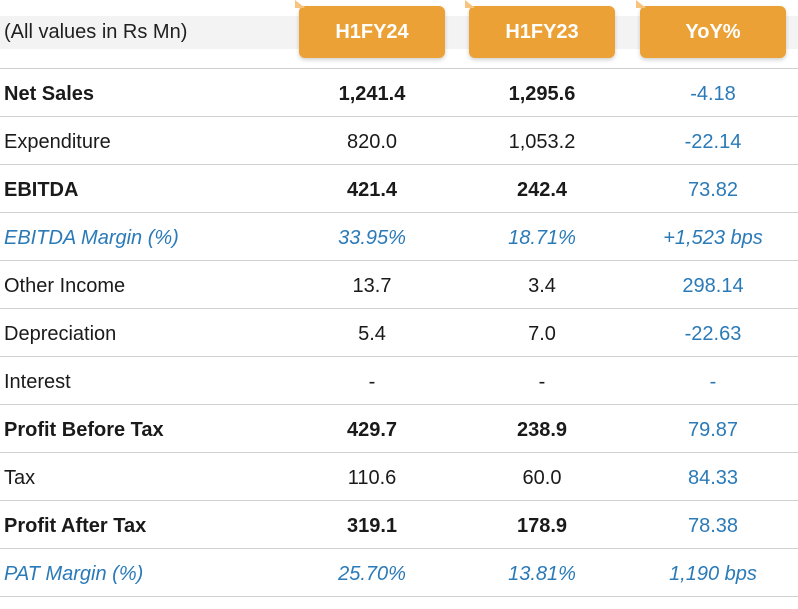 The height and width of the screenshot is (609, 798). What do you see at coordinates (372, 526) in the screenshot?
I see `h1fy24-value: 319.1` at bounding box center [372, 526].